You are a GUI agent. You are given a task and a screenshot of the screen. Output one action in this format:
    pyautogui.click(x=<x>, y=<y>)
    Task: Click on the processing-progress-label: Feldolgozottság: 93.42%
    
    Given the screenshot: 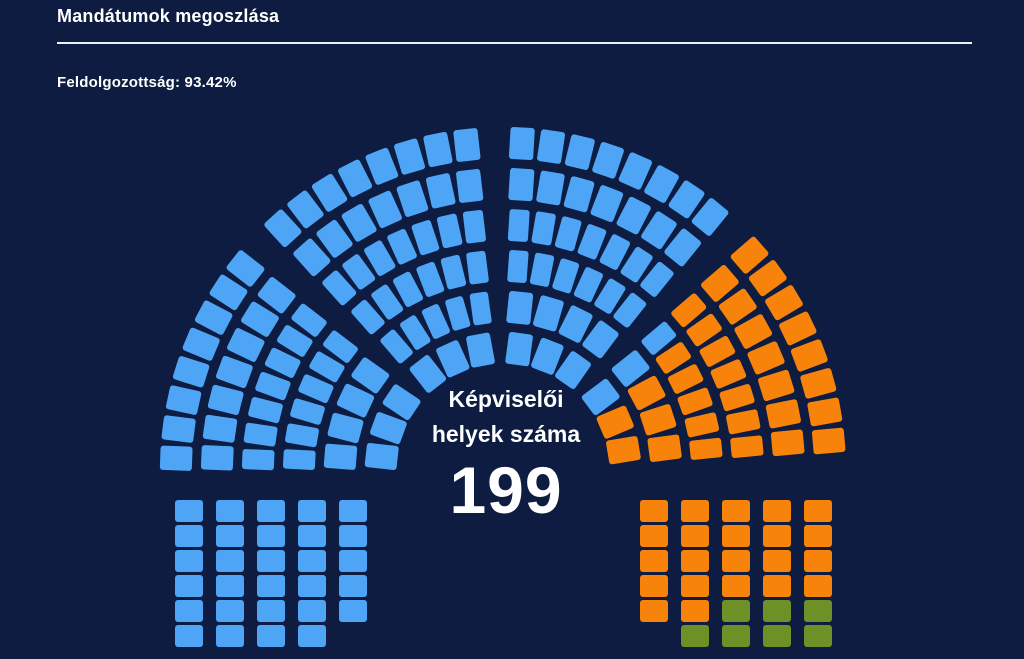 What is the action you would take?
    pyautogui.click(x=147, y=82)
    